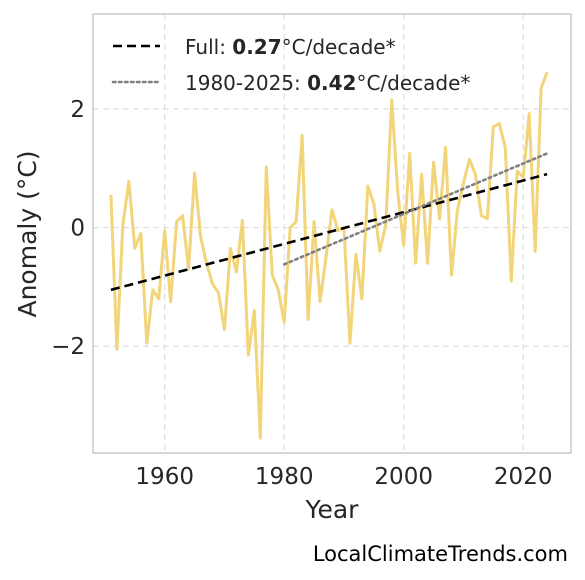 Image resolution: width=585 pixels, height=580 pixels. What do you see at coordinates (403, 477) in the screenshot?
I see `x-tick-label: 2000` at bounding box center [403, 477].